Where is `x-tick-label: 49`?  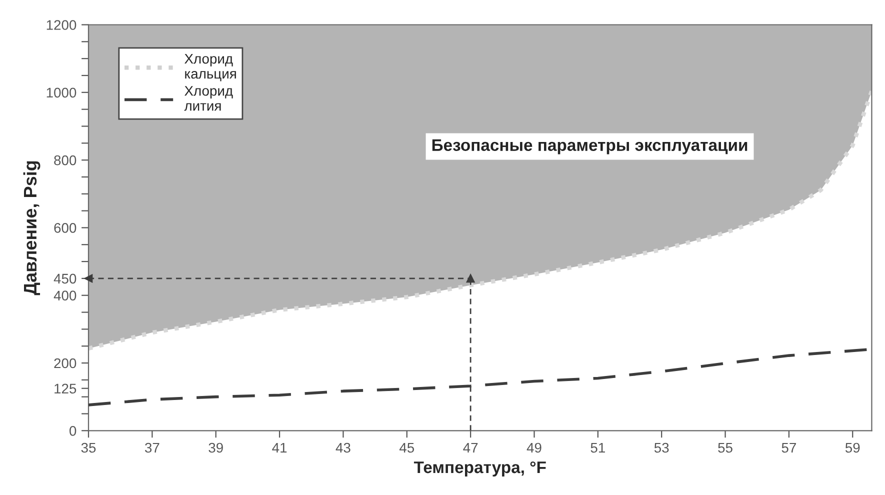
x-tick-label: 49 is located at coordinates (534, 447).